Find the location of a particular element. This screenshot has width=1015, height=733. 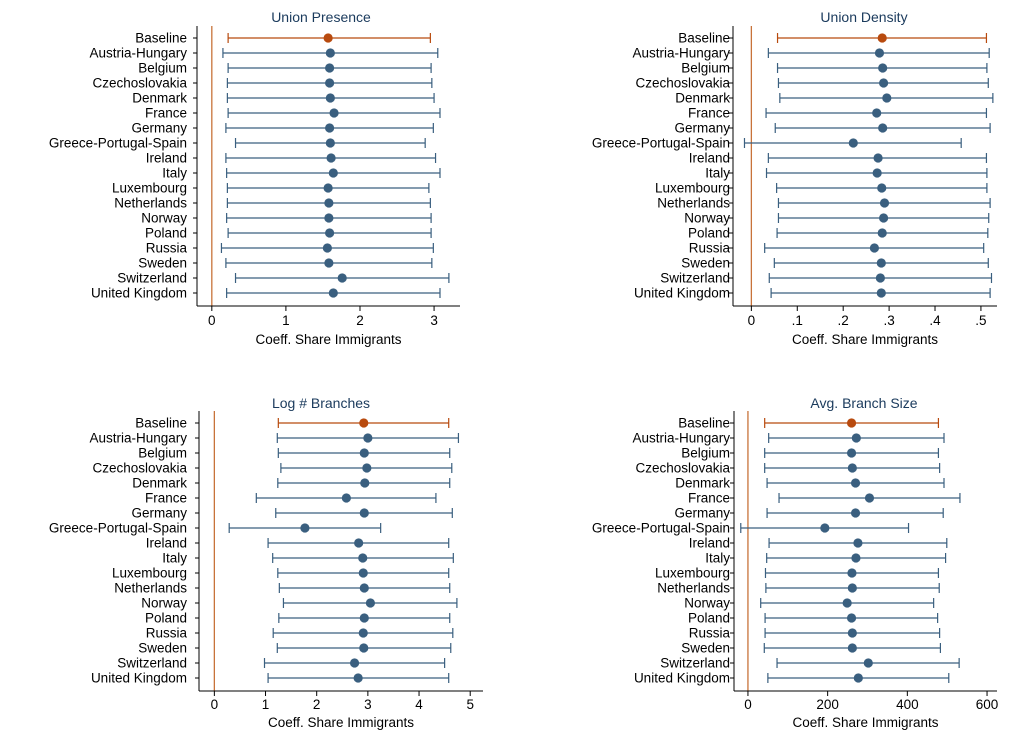

coef-row-france: France is located at coordinates (291, 498).